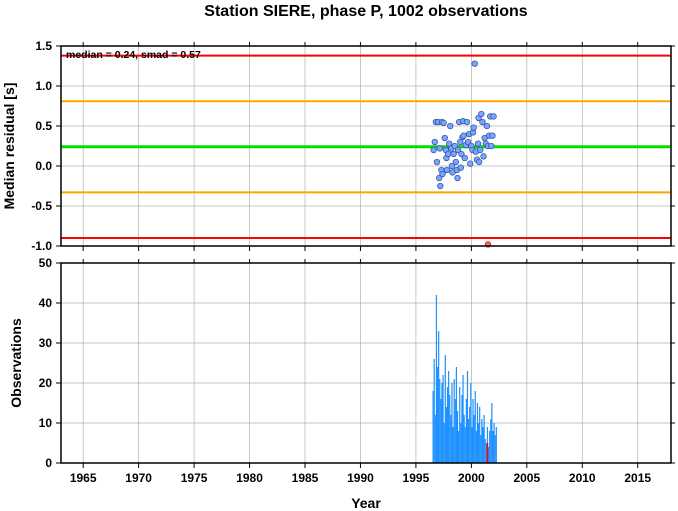 Image resolution: width=678 pixels, height=511 pixels. I want to click on stats-annotation: median = 0.24, smad = 0.57, so click(133, 55).